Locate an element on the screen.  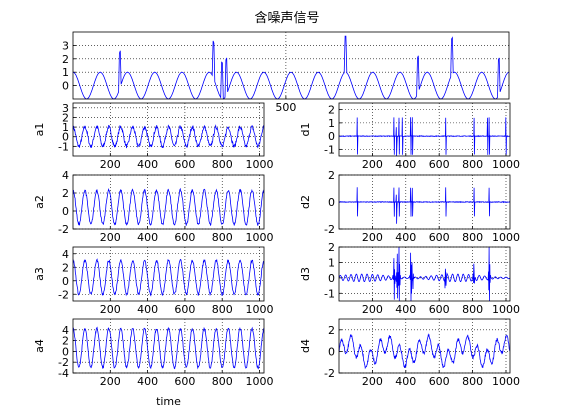
panel-d4: 200 400 600 800 1000 -2 0 2 d4 is located at coordinates (409, 353).